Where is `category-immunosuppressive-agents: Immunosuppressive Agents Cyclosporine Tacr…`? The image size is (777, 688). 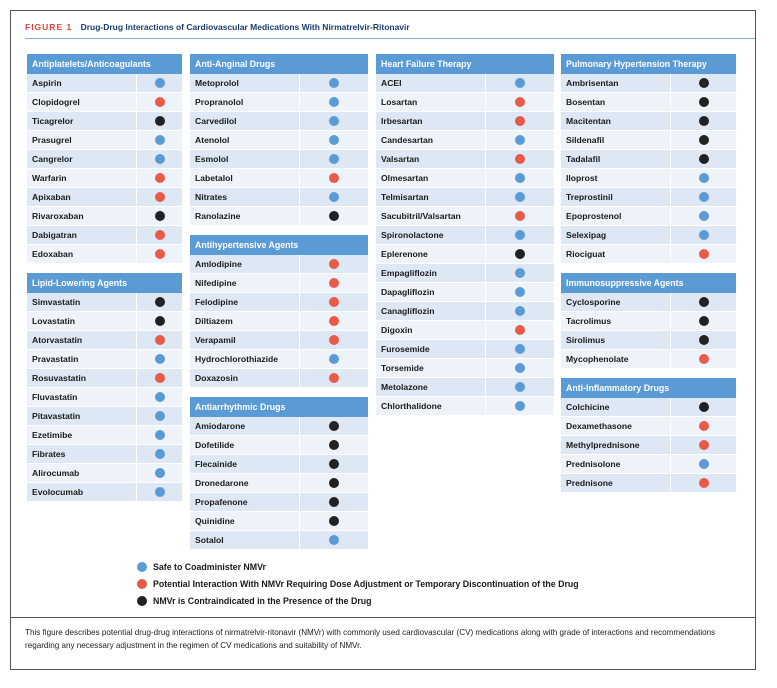 category-immunosuppressive-agents: Immunosuppressive Agents Cyclosporine Tacr… is located at coordinates (648, 321).